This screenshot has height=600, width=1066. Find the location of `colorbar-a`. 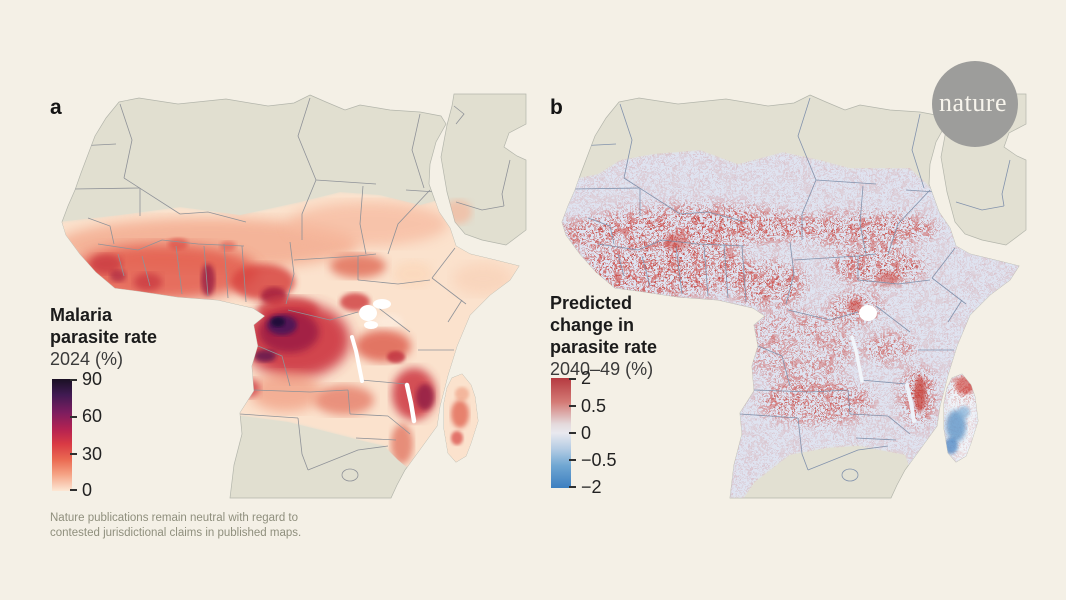

colorbar-a is located at coordinates (62, 435).